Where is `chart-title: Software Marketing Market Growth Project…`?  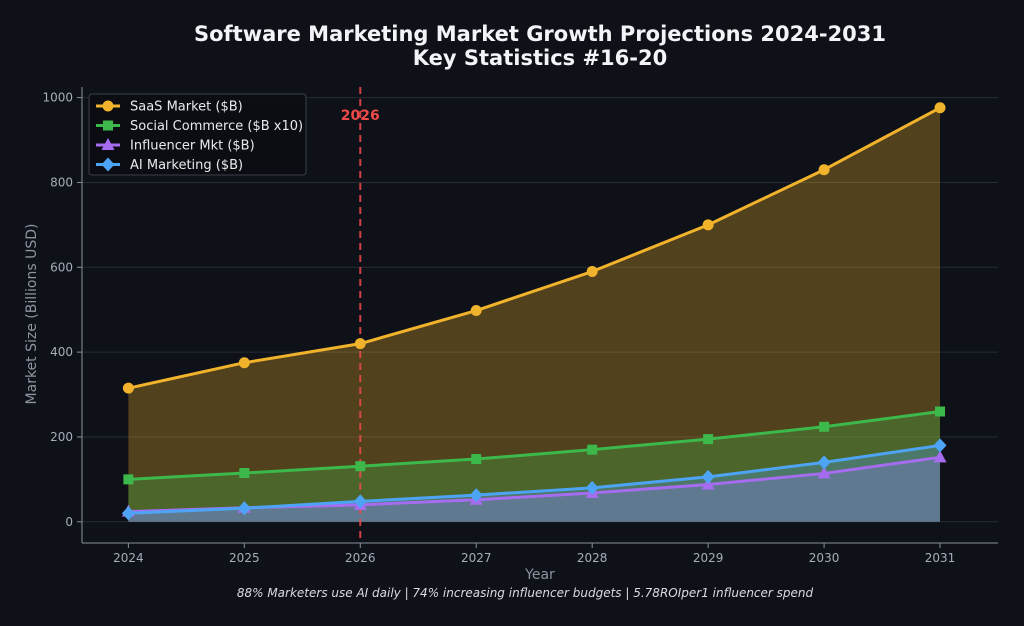
chart-title: Software Marketing Market Growth Project… is located at coordinates (540, 34).